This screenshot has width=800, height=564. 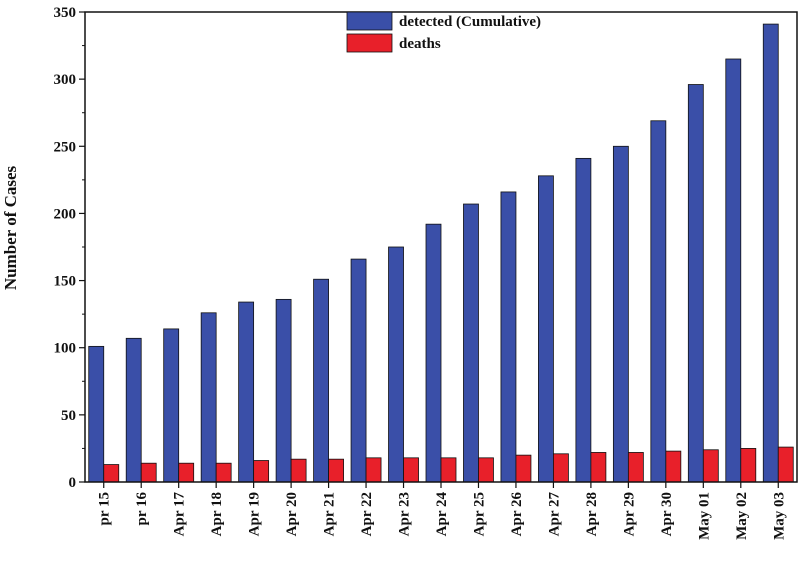 What do you see at coordinates (592, 514) in the screenshot?
I see `x-tick-label-13: Apr 28` at bounding box center [592, 514].